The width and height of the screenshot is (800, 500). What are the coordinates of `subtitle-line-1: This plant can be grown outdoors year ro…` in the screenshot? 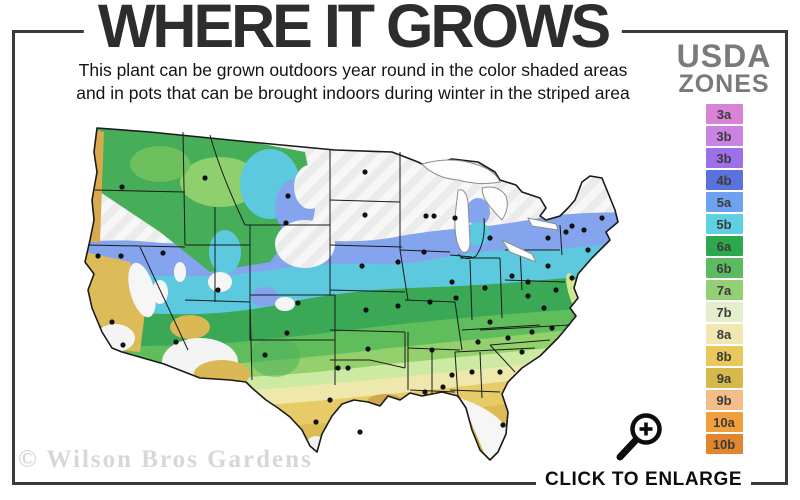 It's located at (353, 70).